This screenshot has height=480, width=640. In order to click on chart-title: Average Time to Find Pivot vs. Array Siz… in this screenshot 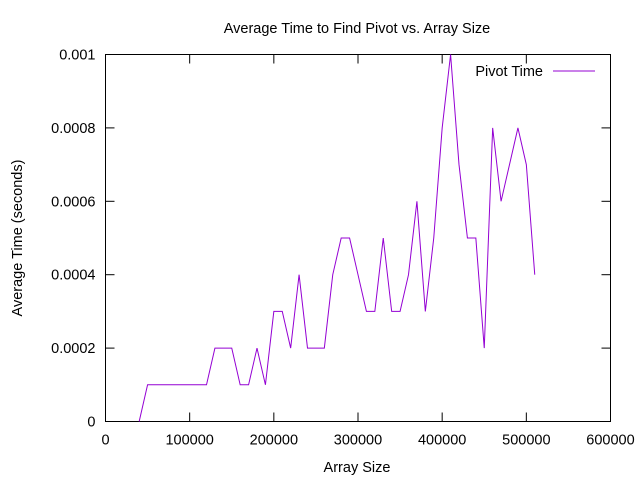, I will do `click(357, 29)`.